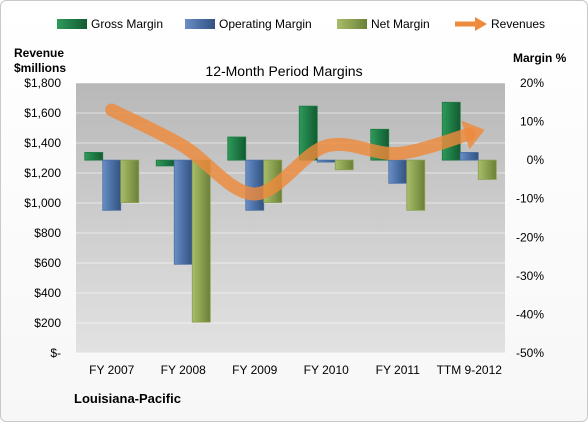 Image resolution: width=588 pixels, height=422 pixels. I want to click on x-tick-label: FY 2010, so click(326, 370).